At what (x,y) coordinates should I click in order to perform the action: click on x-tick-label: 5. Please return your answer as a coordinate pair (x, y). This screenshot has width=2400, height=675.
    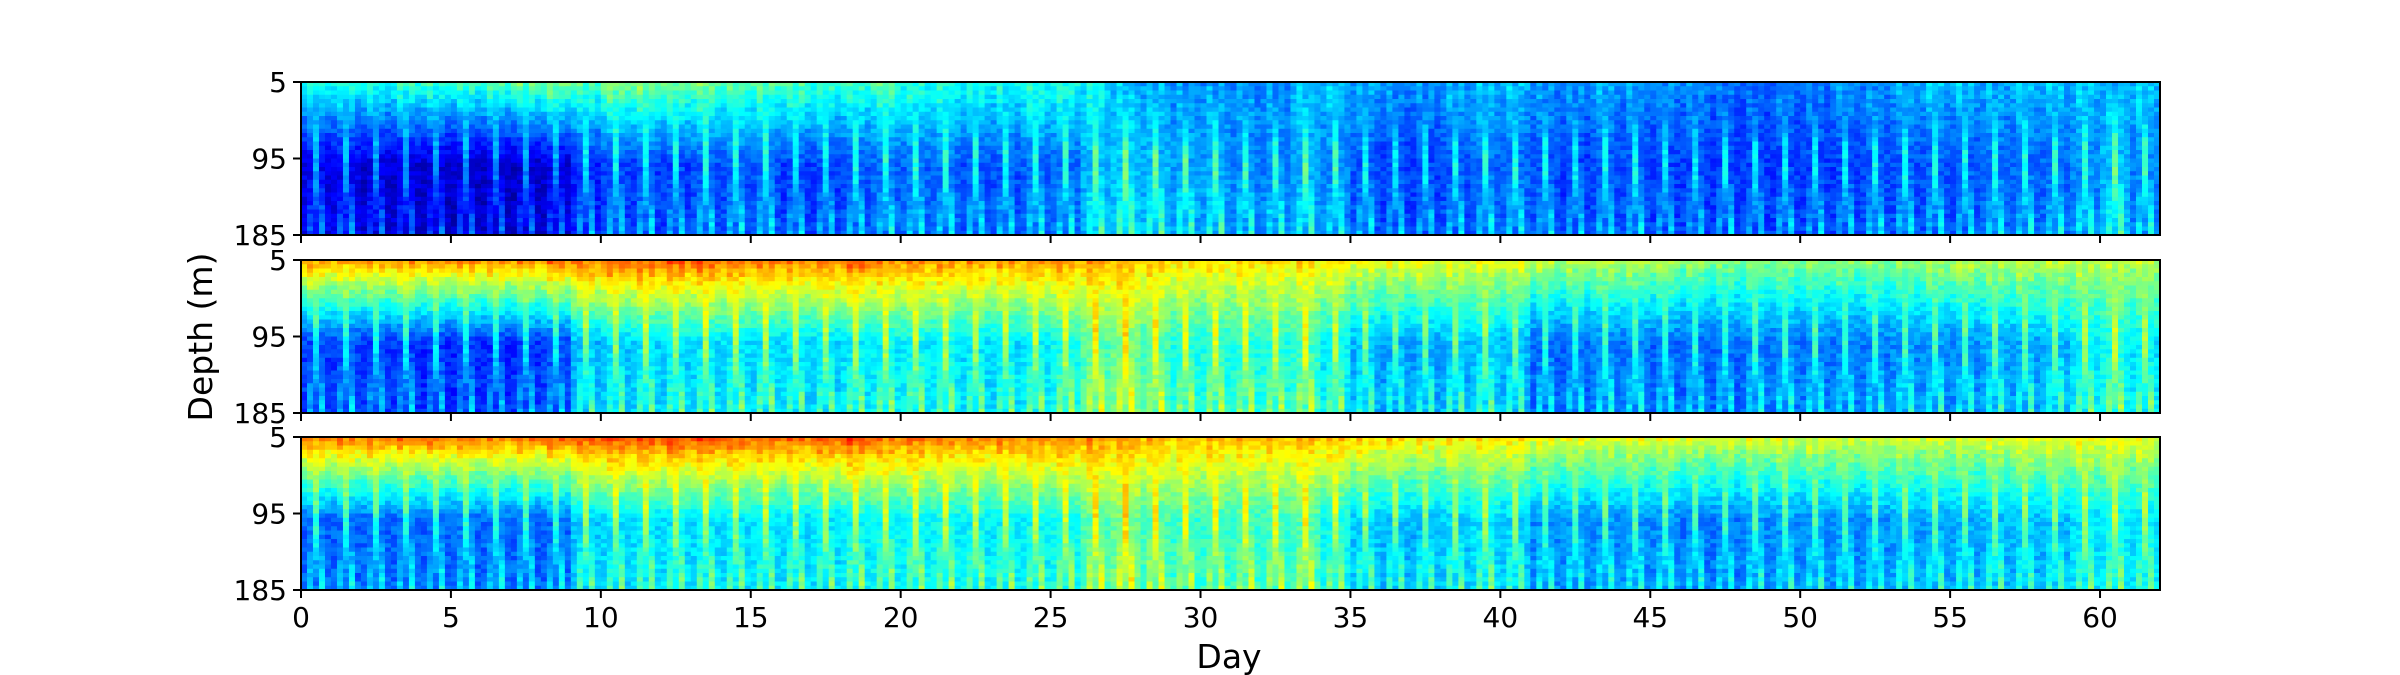
    Looking at the image, I should click on (451, 617).